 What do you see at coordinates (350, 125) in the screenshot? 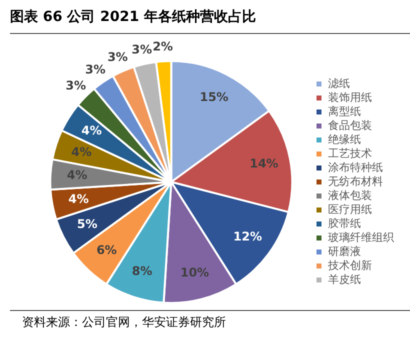
I see `legend-label: 食品包装` at bounding box center [350, 125].